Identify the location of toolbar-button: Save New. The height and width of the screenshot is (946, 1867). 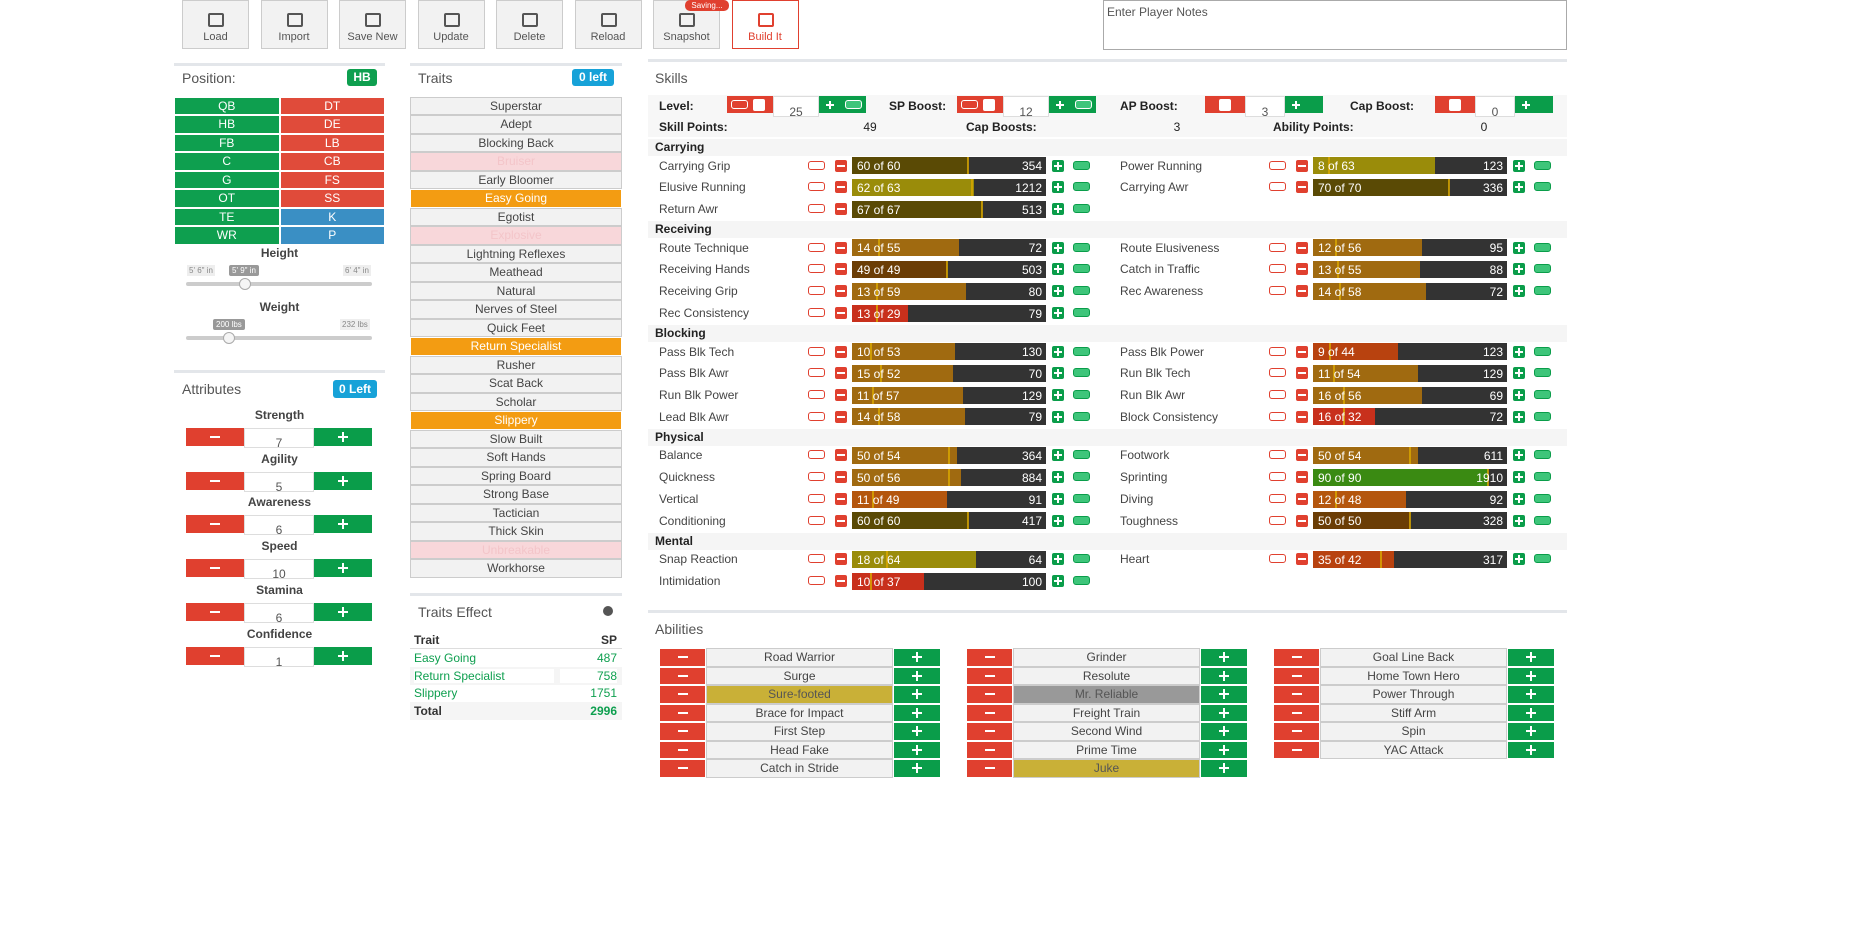
(372, 24).